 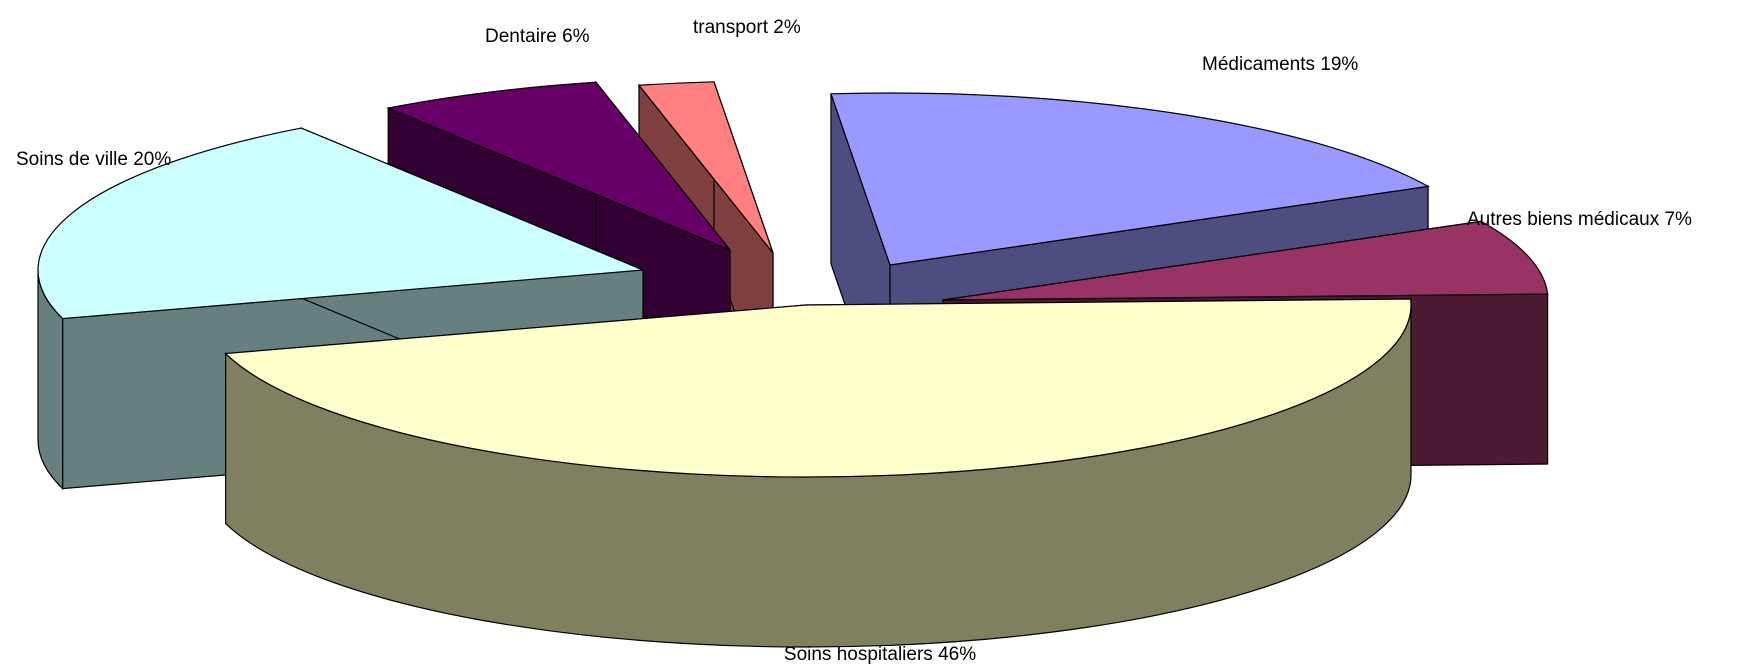 I want to click on slice-label-autres-biens-m-dicaux: Autres biens médicaux 7%, so click(x=1579, y=219).